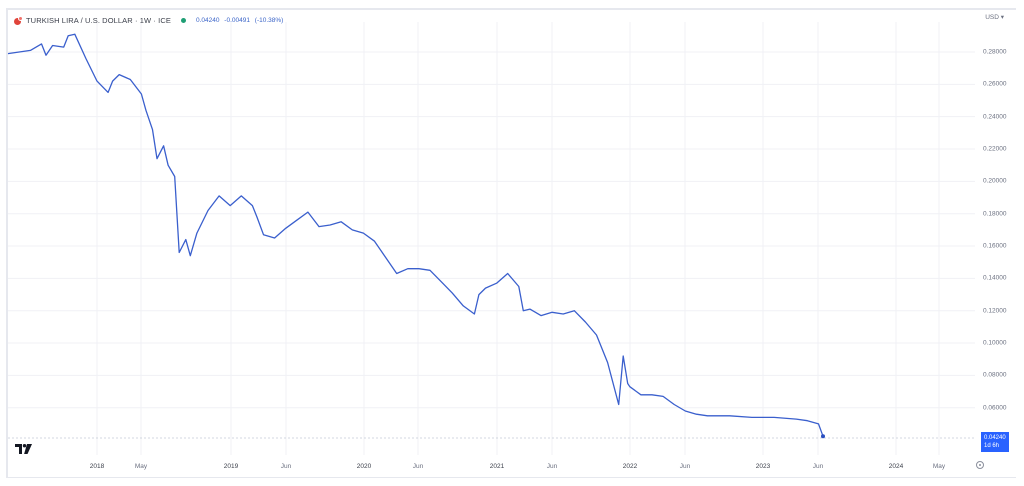 The image size is (1024, 486). I want to click on currency-selector: USD ▾, so click(994, 17).